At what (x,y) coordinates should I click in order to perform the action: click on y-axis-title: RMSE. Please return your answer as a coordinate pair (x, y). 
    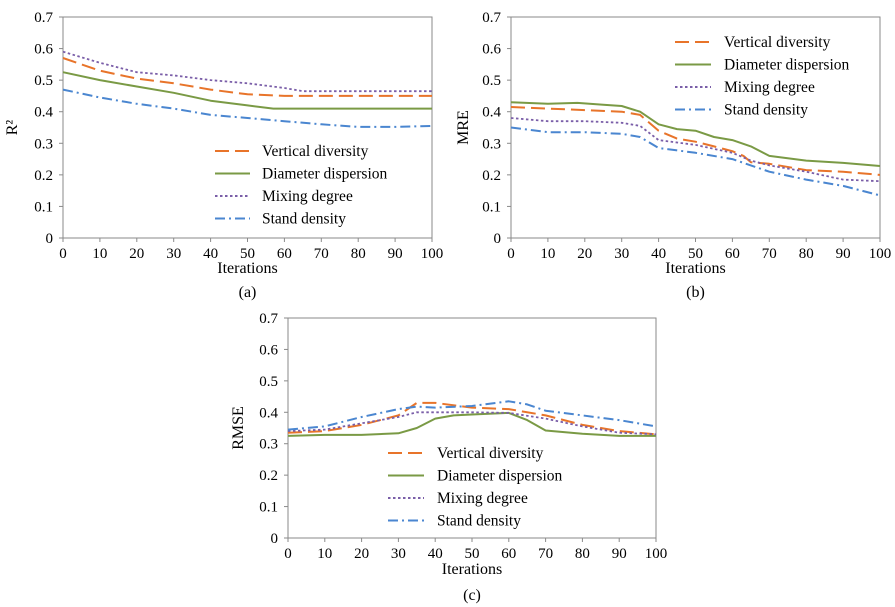
    Looking at the image, I should click on (238, 428).